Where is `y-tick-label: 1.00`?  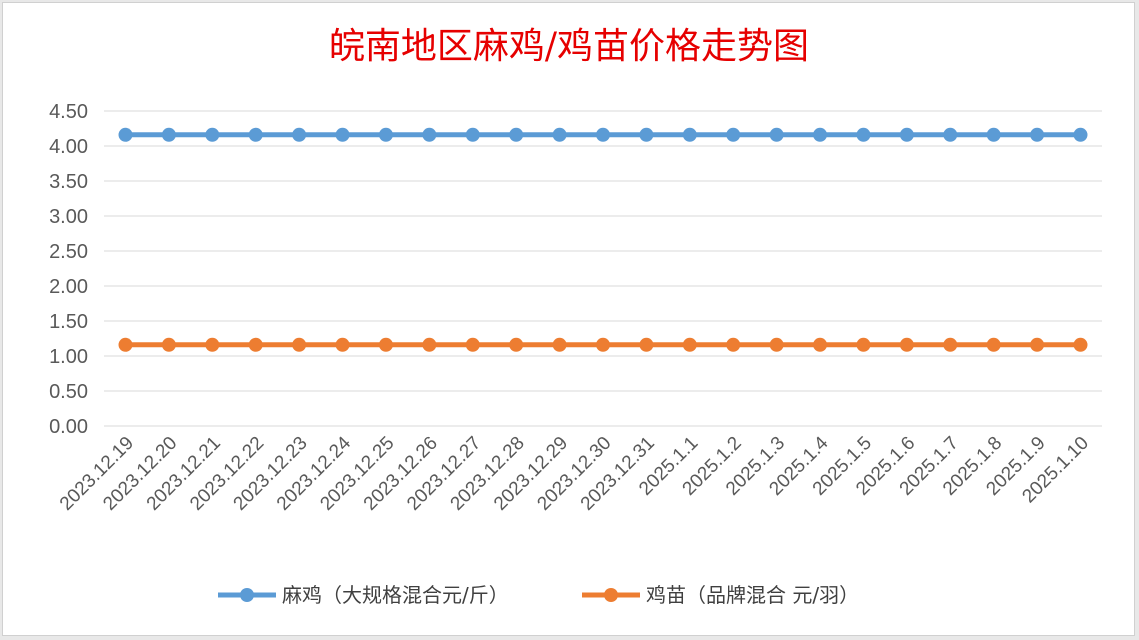 y-tick-label: 1.00 is located at coordinates (68, 357).